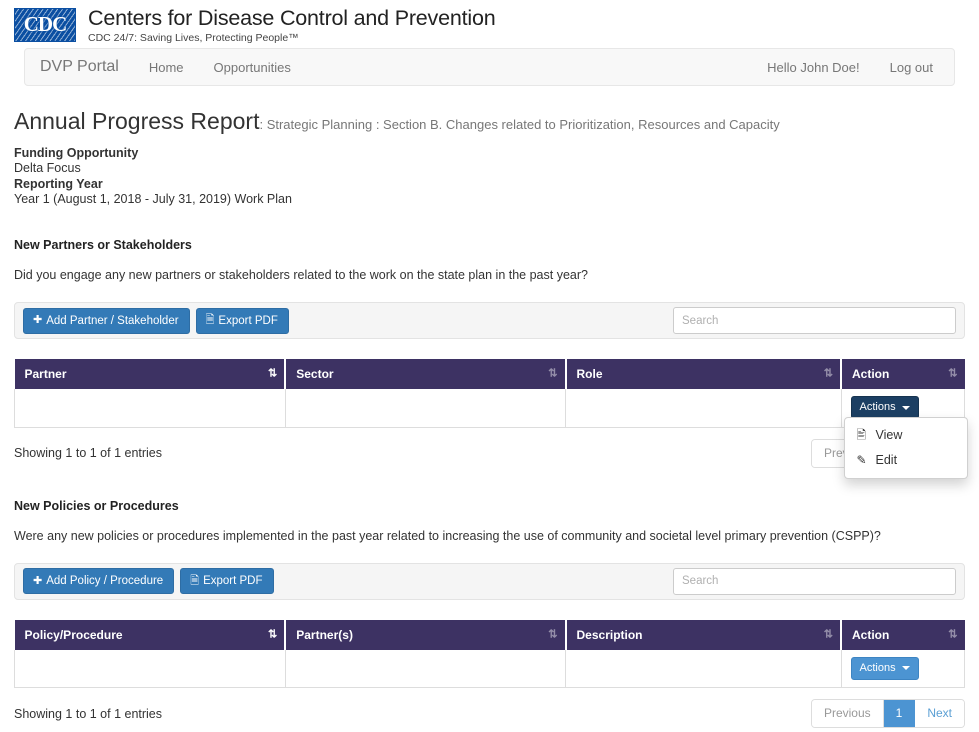 The height and width of the screenshot is (732, 979). Describe the element at coordinates (233, 581) in the screenshot. I see `export-pdf-label-policies: Export PDF` at that location.